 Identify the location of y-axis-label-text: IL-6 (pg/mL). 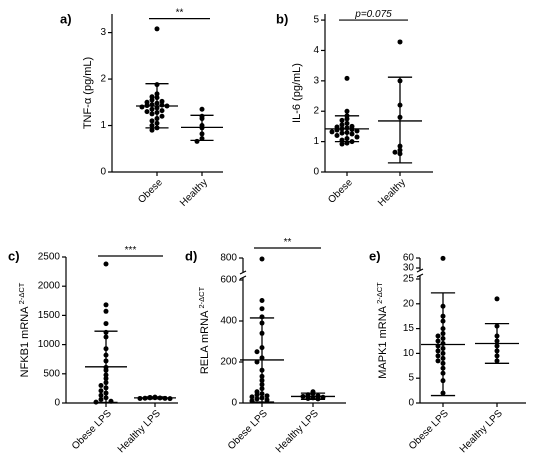
(297, 93).